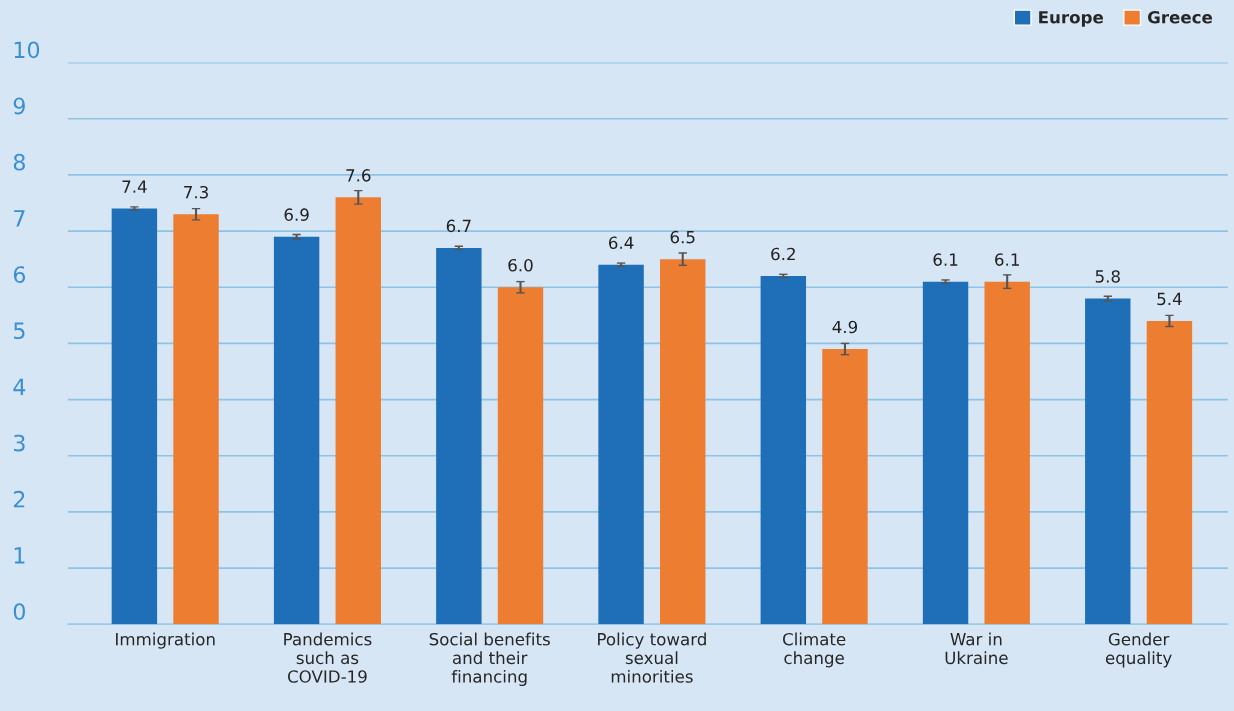  Describe the element at coordinates (358, 175) in the screenshot. I see `data-label: 7.6` at that location.